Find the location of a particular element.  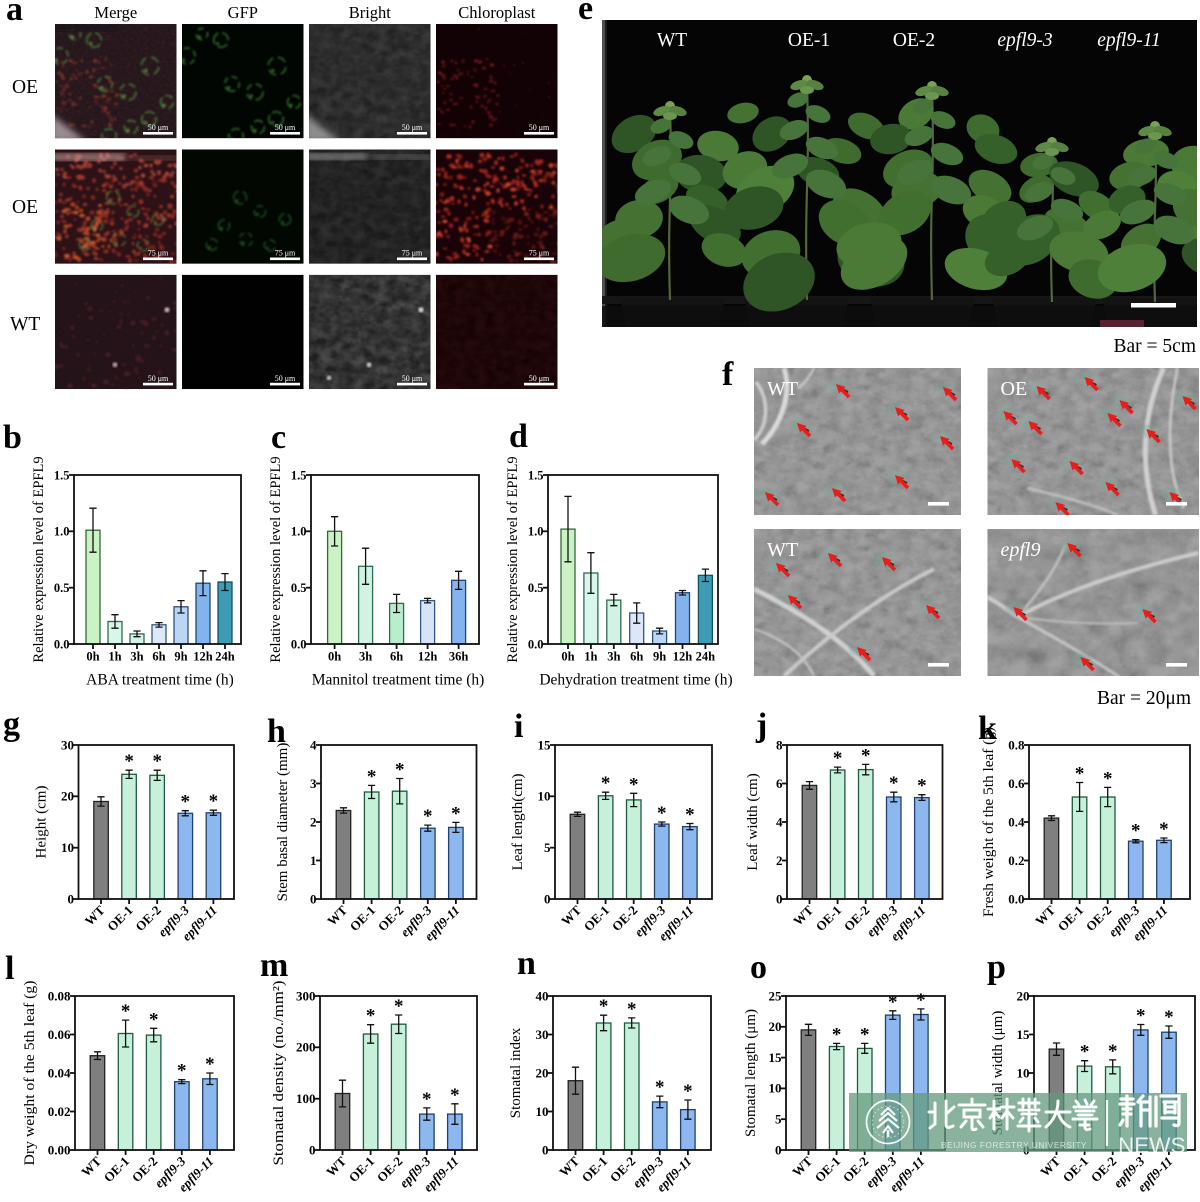

svg-text: n is located at coordinates (526, 963).